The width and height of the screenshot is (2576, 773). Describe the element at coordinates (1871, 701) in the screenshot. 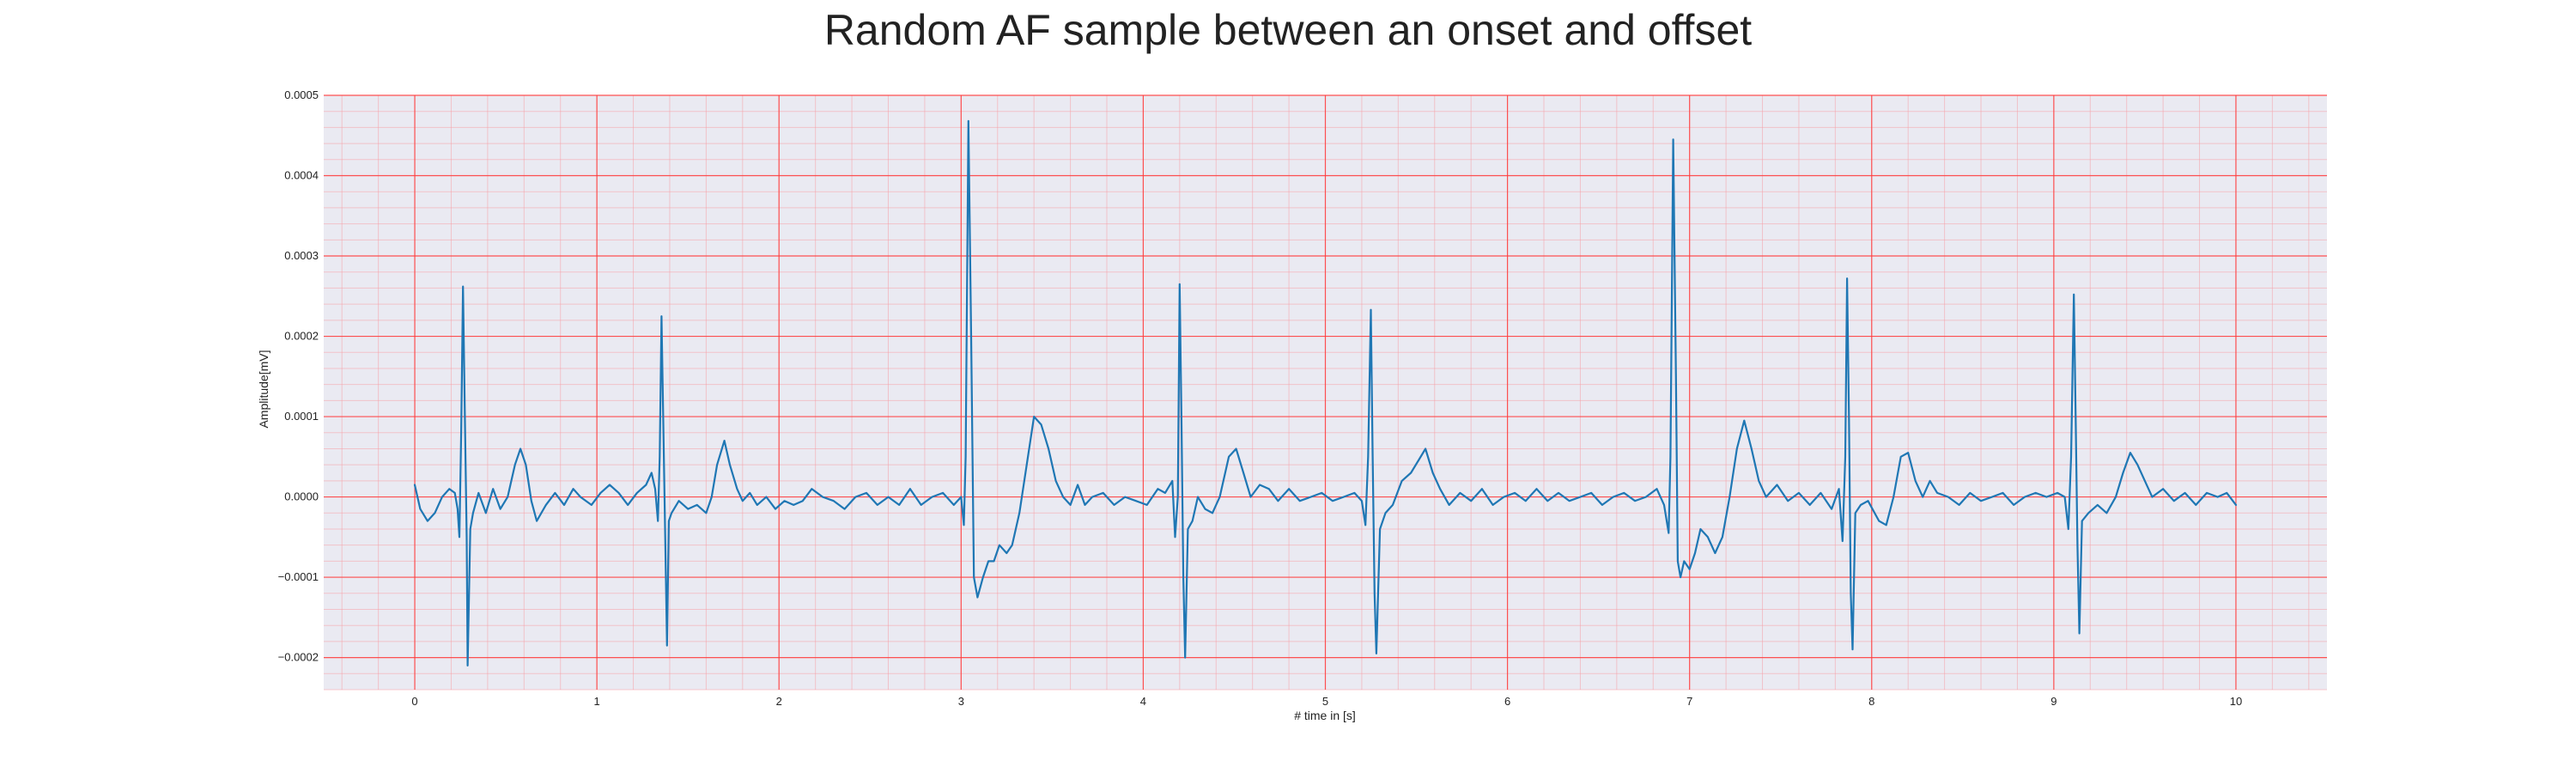

I see `x-tick-label: 8` at that location.